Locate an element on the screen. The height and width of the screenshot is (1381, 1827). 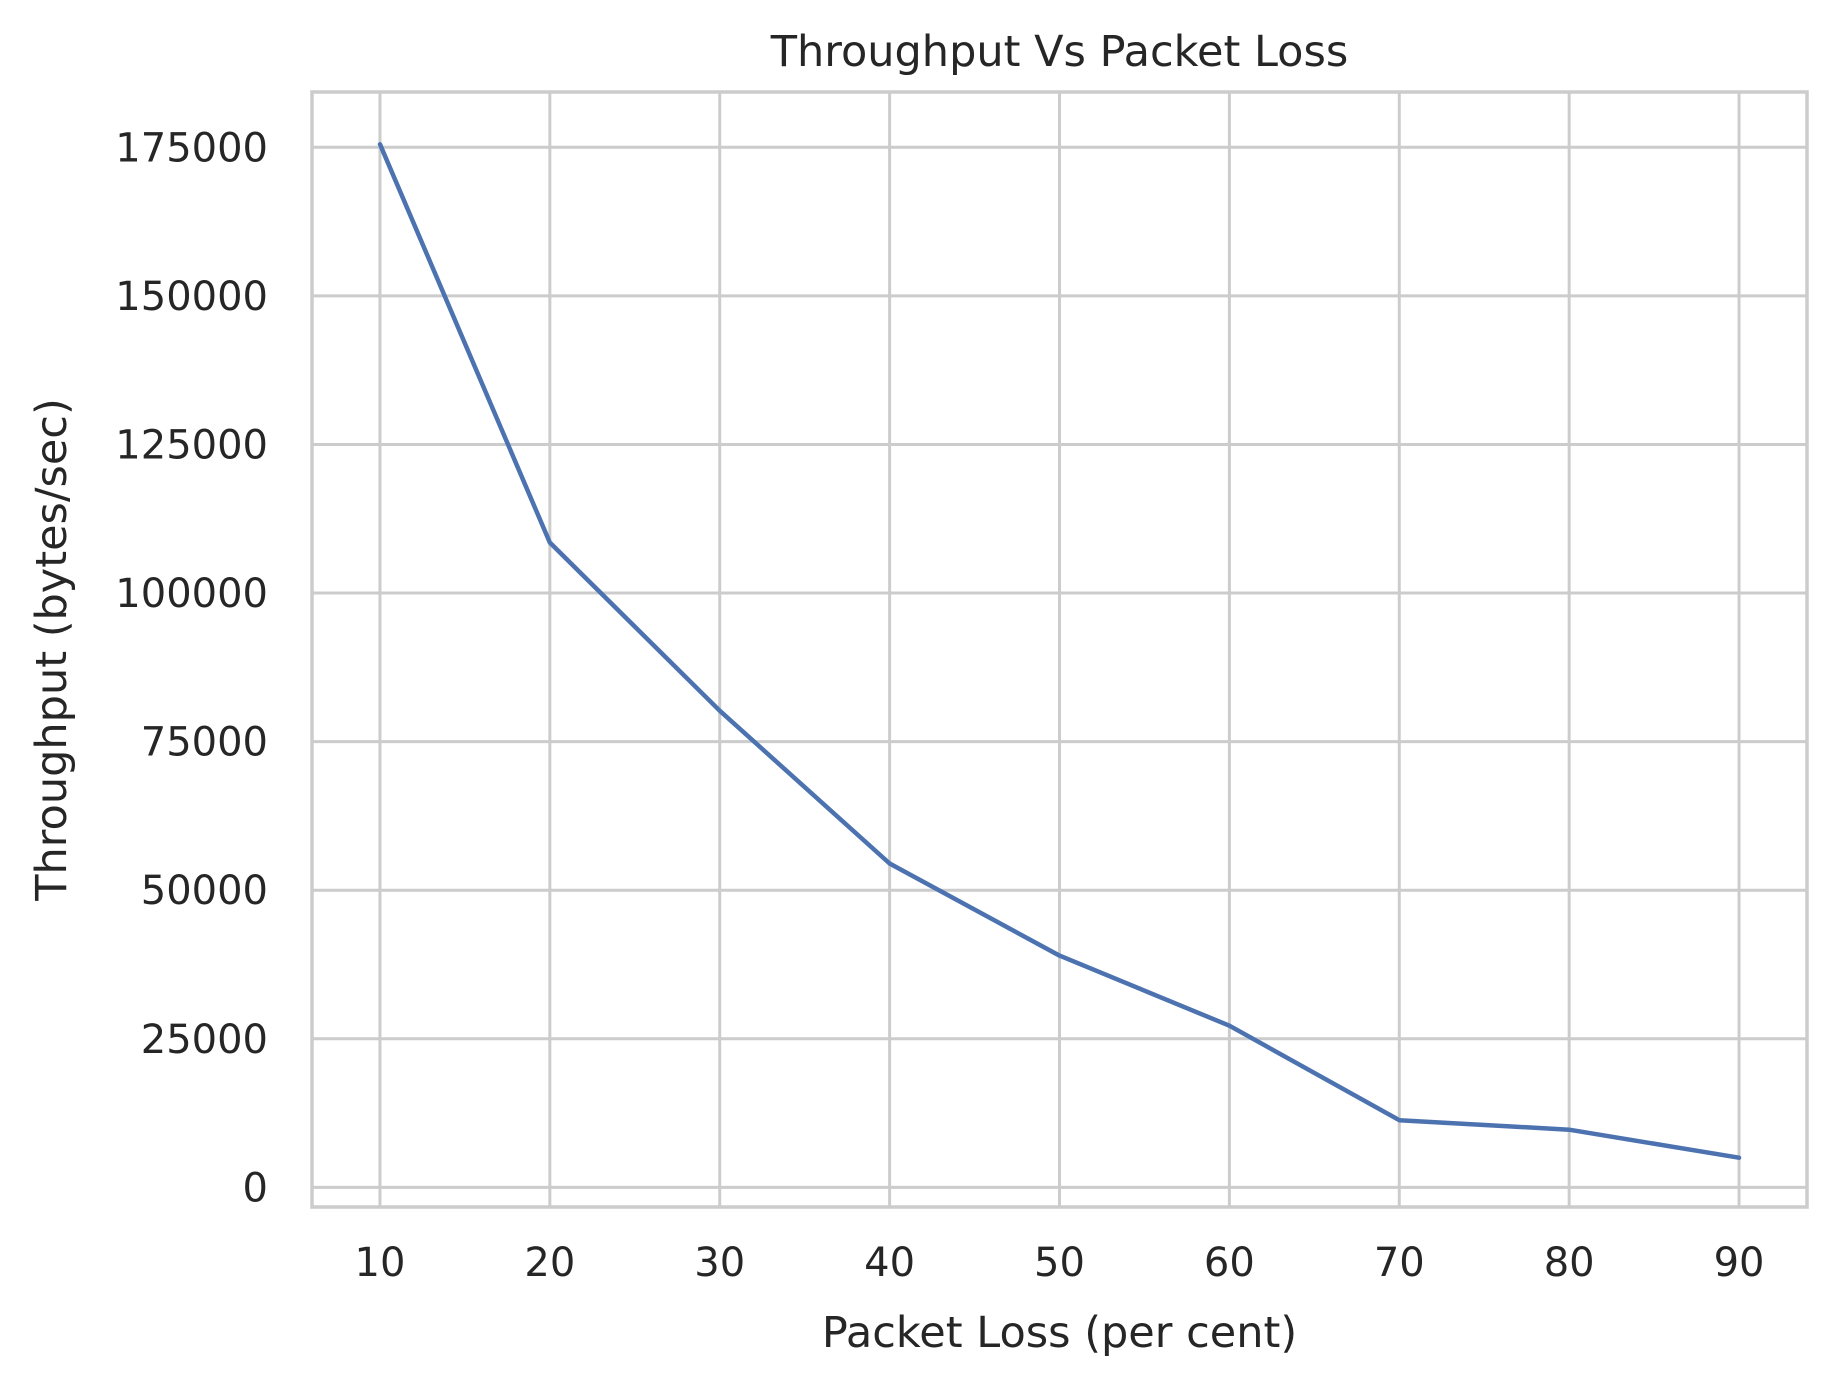
y-axis-label: Throughput (bytes/sec) is located at coordinates (52, 649).